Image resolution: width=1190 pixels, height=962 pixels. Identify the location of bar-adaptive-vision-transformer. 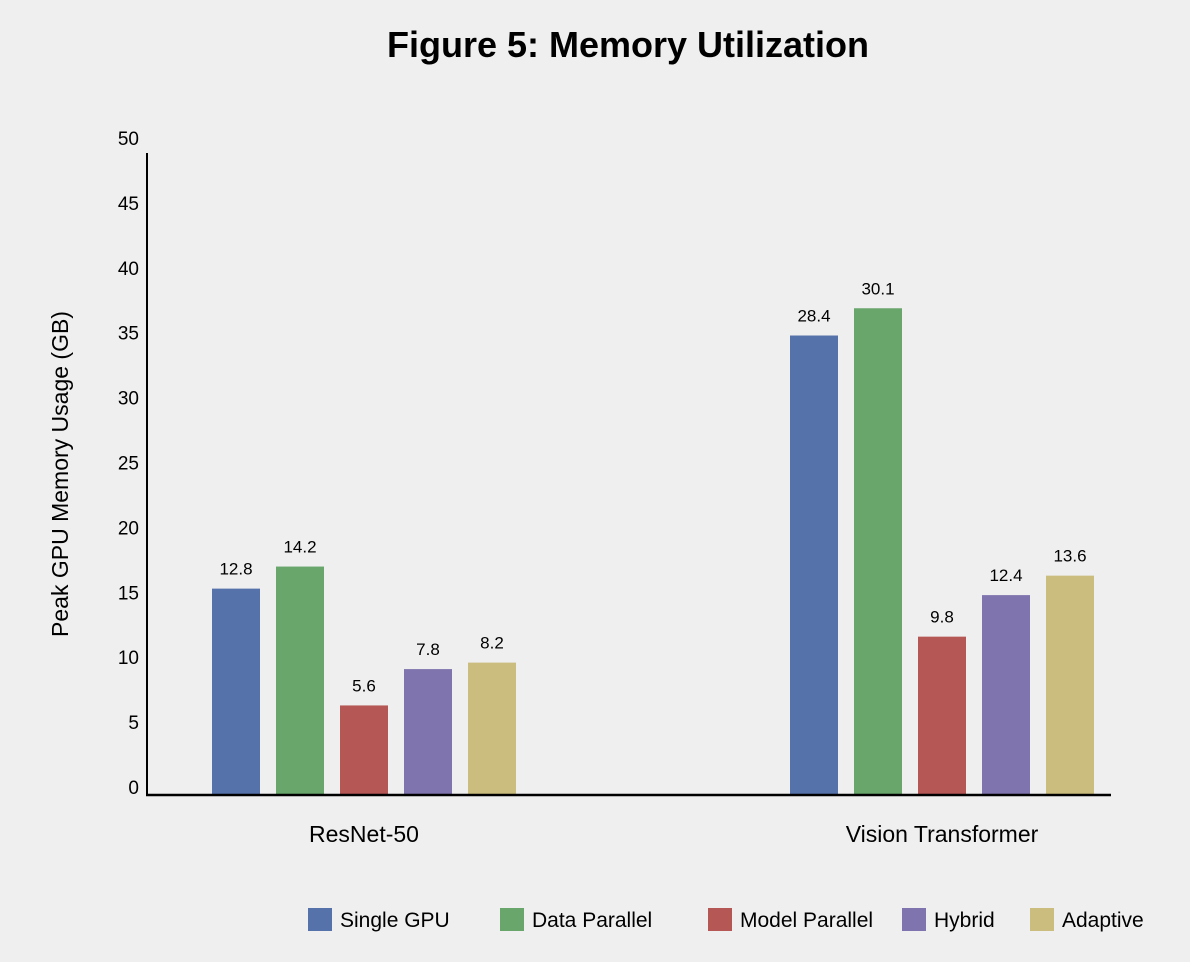
(1070, 685).